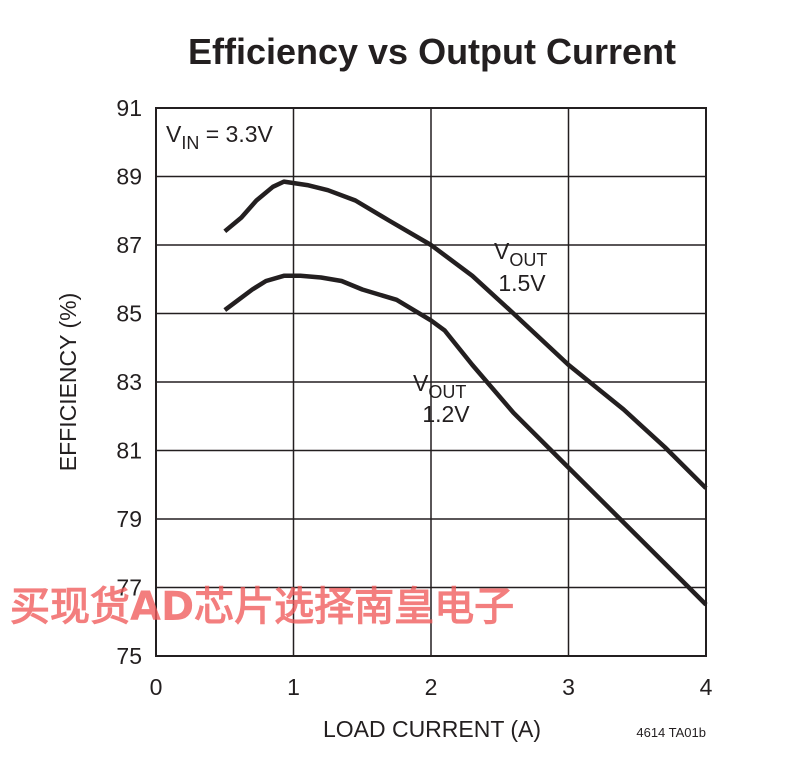 The image size is (812, 772). Describe the element at coordinates (129, 108) in the screenshot. I see `y-tick-label: 91` at that location.